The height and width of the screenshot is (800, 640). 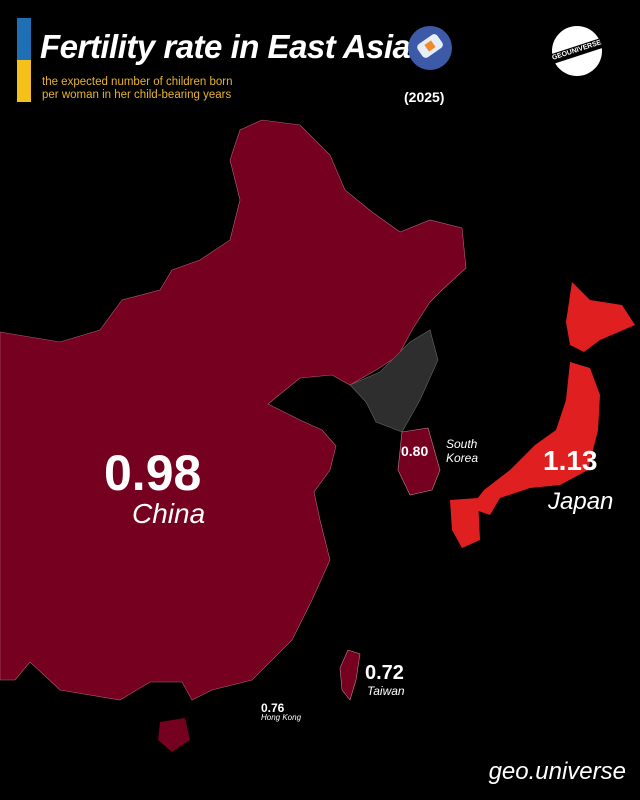 What do you see at coordinates (415, 451) in the screenshot?
I see `south-korea-value: 0.80` at bounding box center [415, 451].